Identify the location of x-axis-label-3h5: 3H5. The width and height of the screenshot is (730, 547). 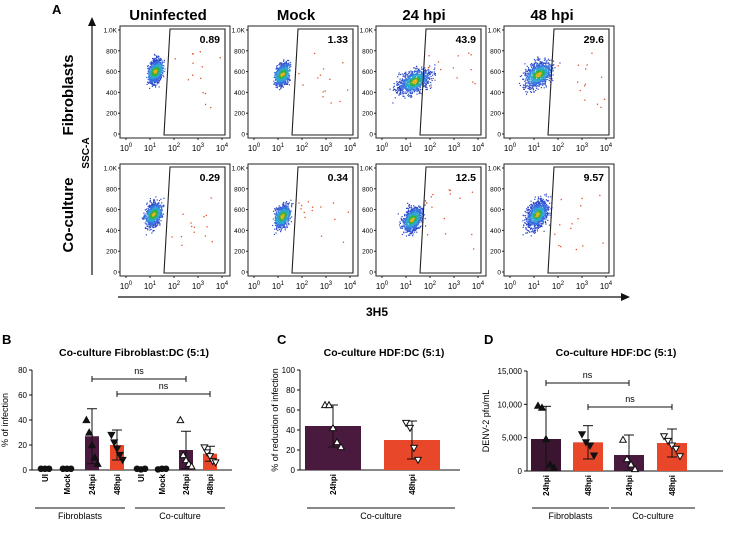
(377, 312).